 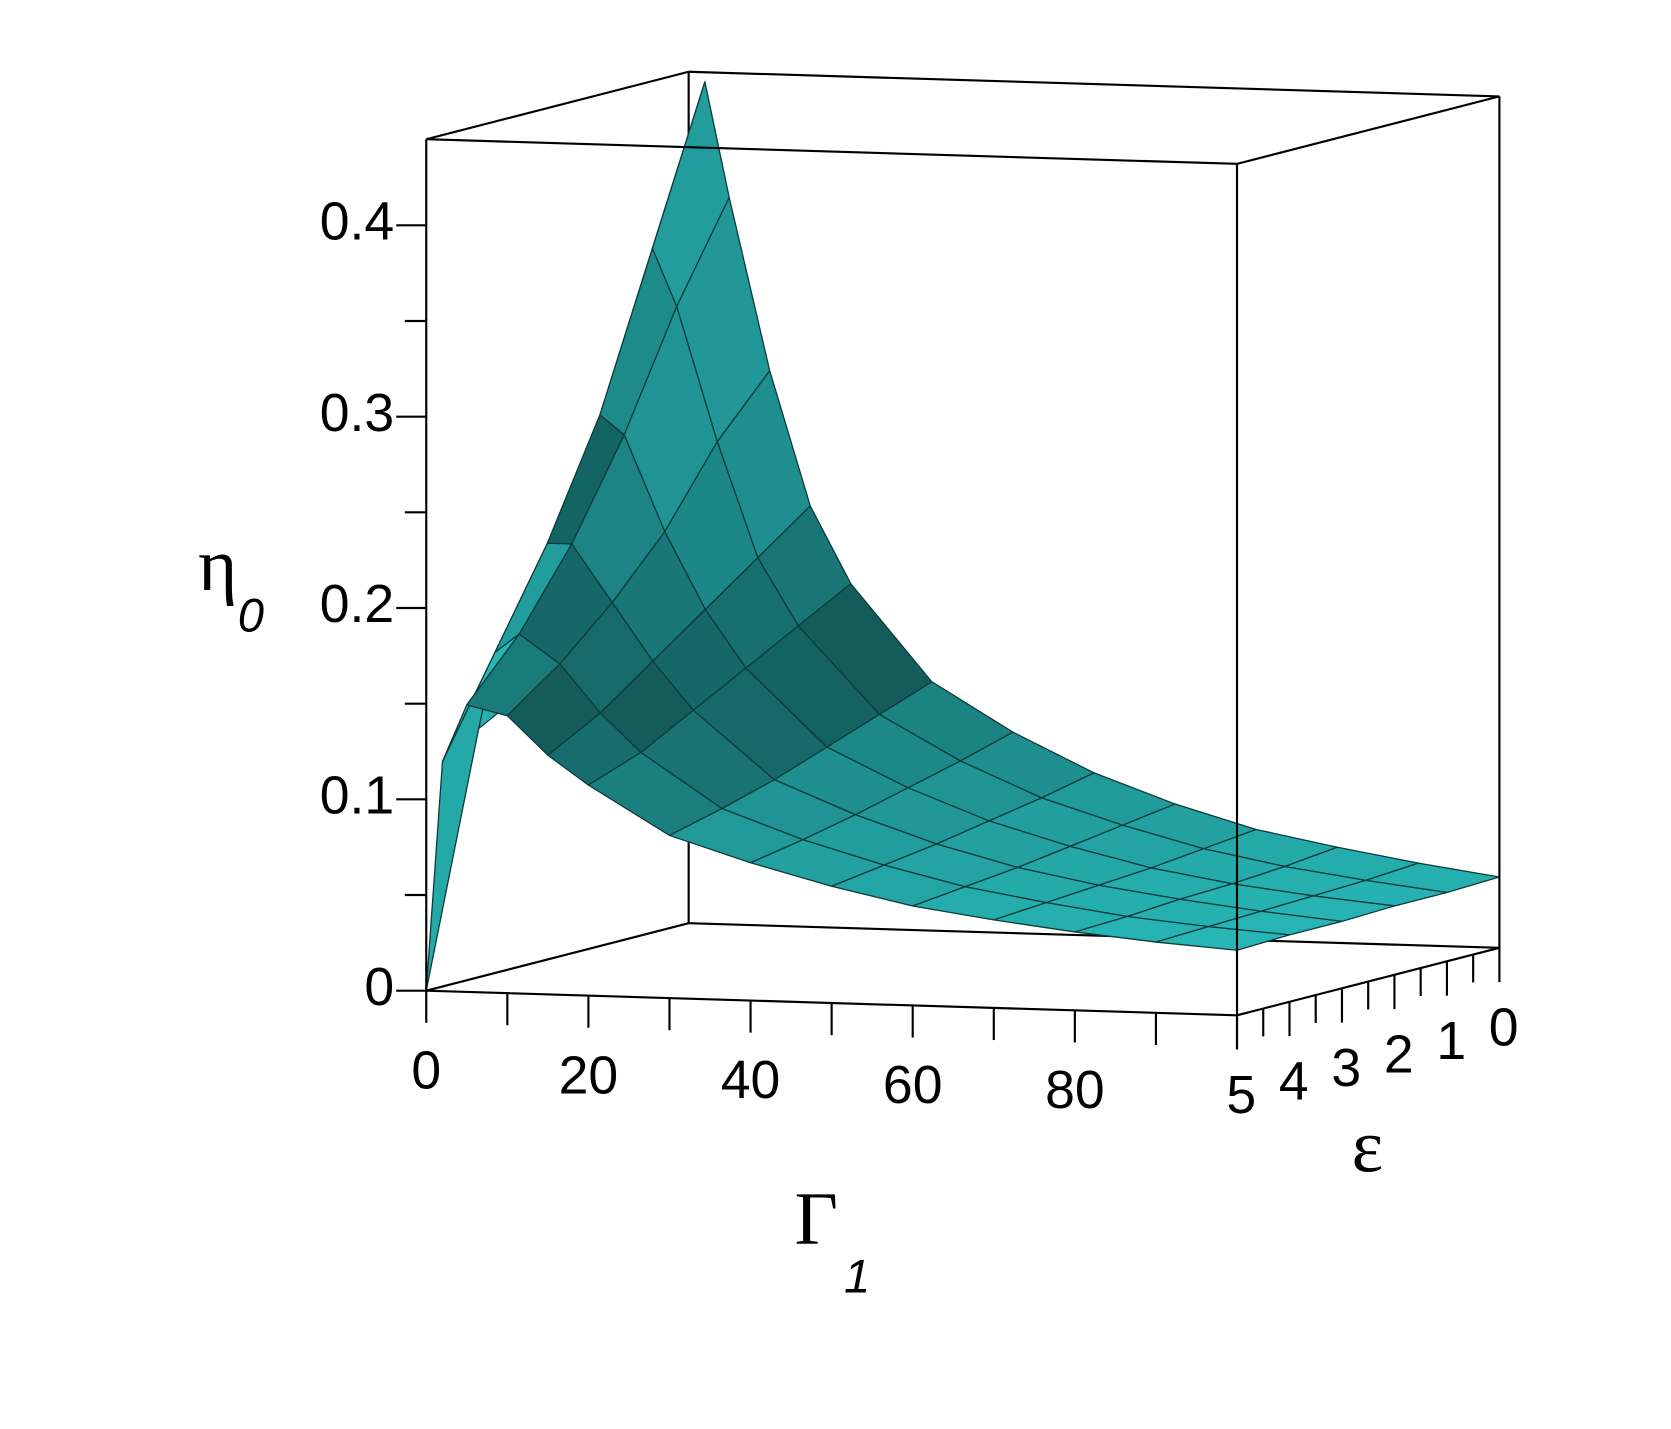 I want to click on x-axis-label: Γ, so click(x=816, y=1218).